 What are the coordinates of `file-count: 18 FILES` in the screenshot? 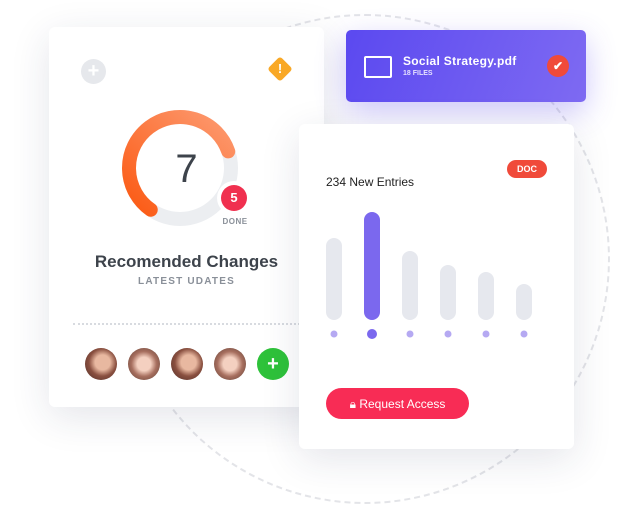 It's located at (418, 73).